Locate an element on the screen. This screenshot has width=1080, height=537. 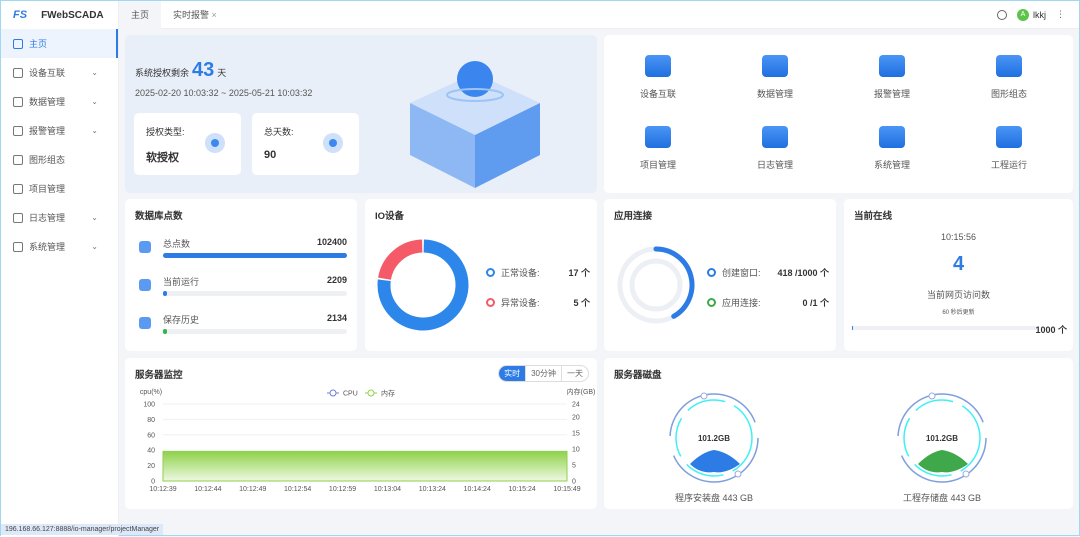
logo: FS FWebSCADA is located at coordinates (59, 15).